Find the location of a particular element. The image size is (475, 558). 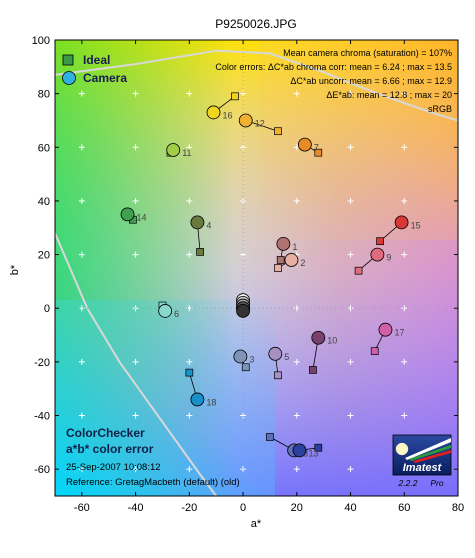

x-tick-label: -20 is located at coordinates (189, 508).